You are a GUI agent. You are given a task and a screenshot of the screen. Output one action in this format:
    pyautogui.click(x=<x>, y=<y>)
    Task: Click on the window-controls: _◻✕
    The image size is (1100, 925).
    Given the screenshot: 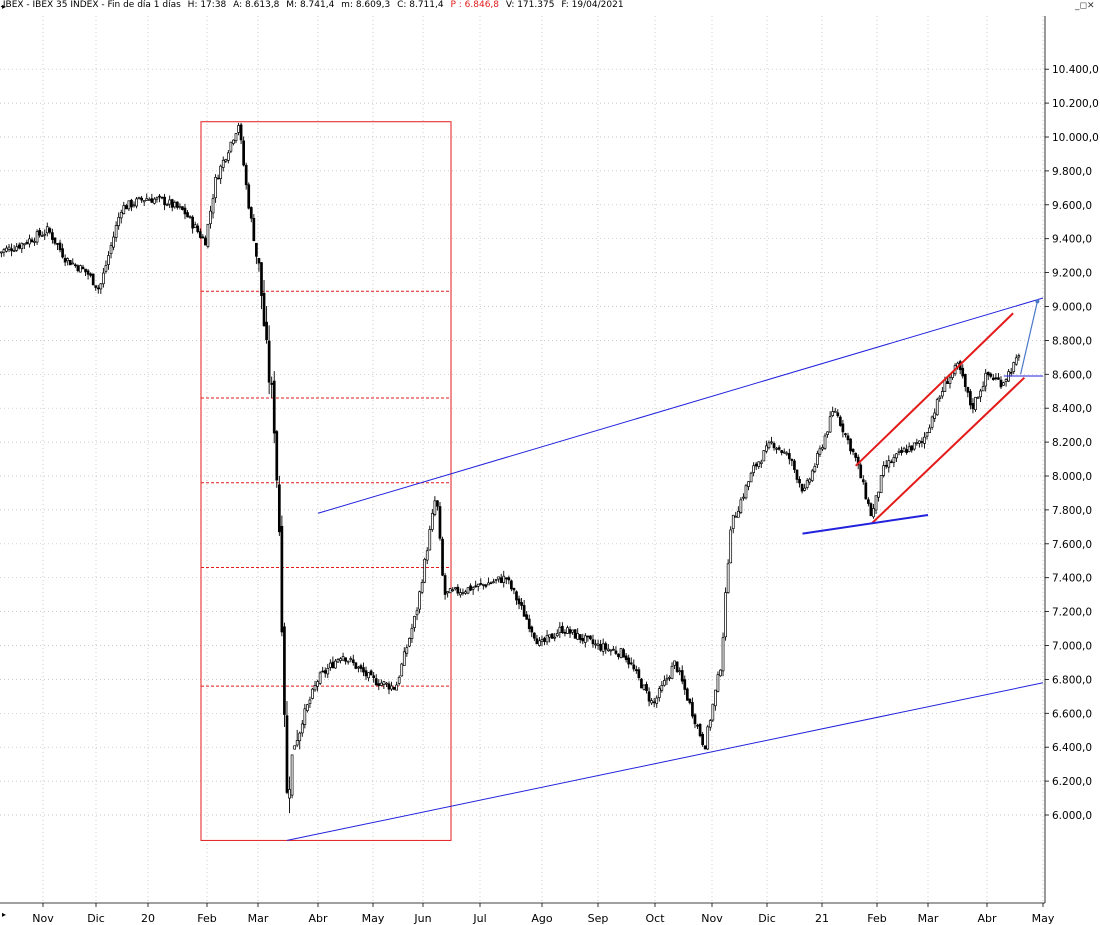 What is the action you would take?
    pyautogui.click(x=1085, y=6)
    